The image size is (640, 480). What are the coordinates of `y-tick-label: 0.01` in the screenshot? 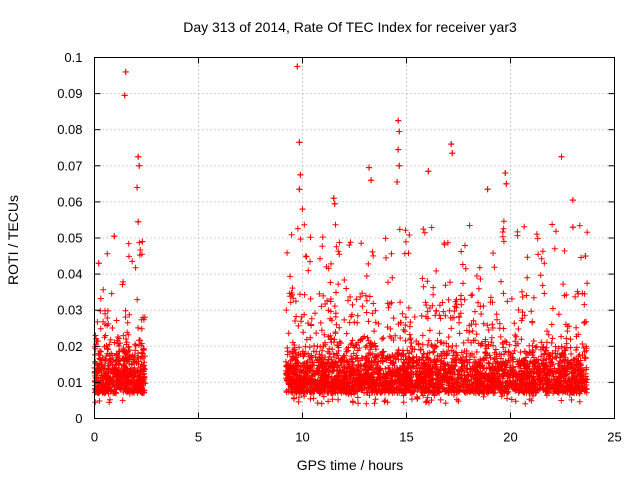 It's located at (69, 382).